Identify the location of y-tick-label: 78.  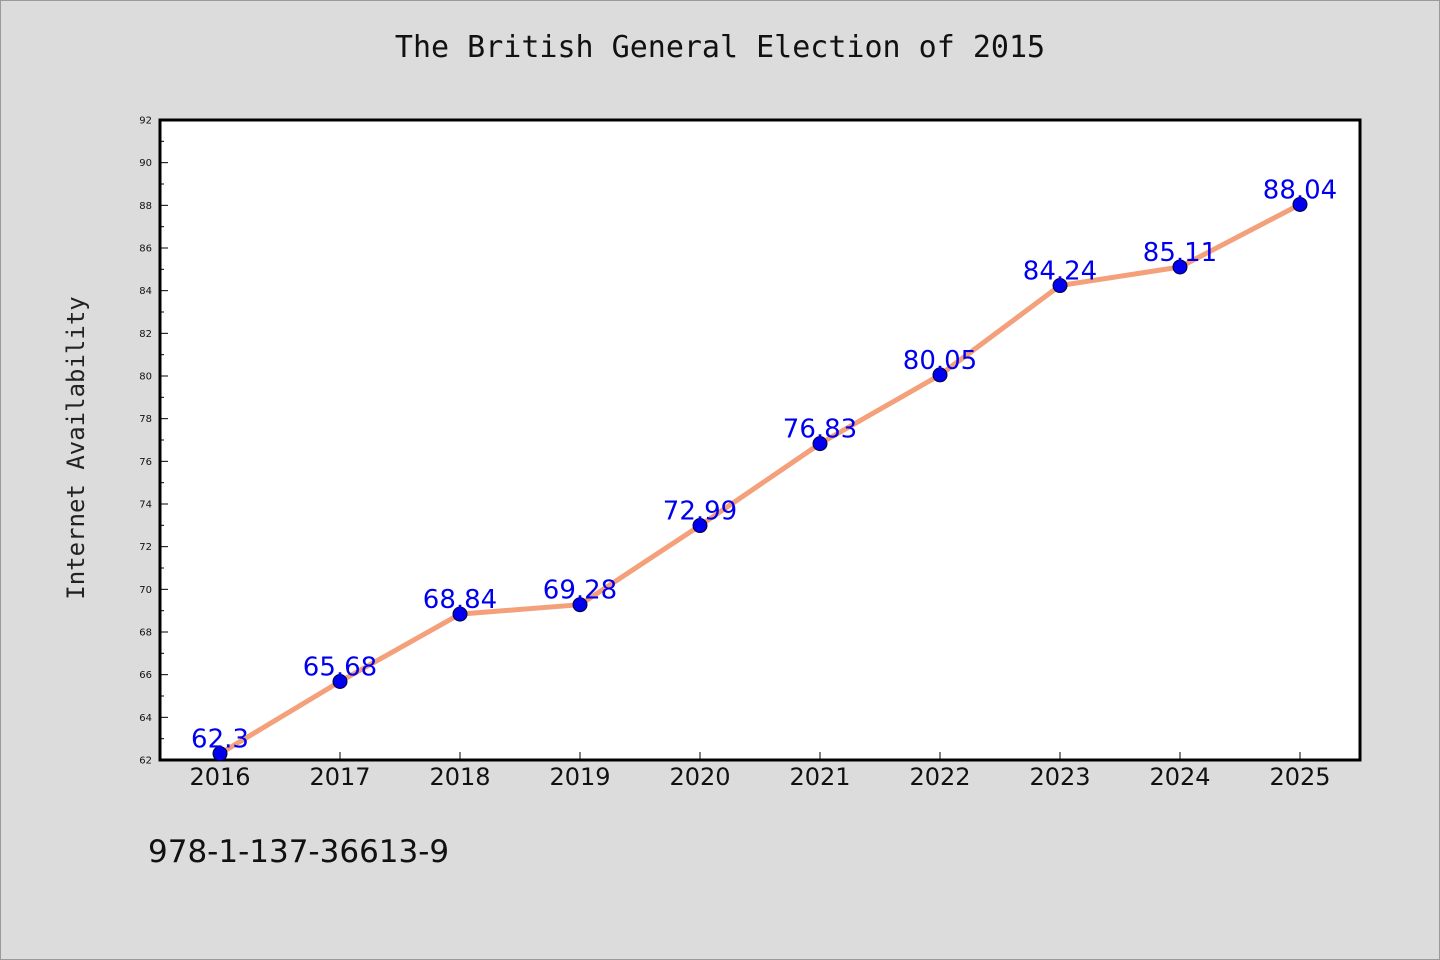
(145, 419).